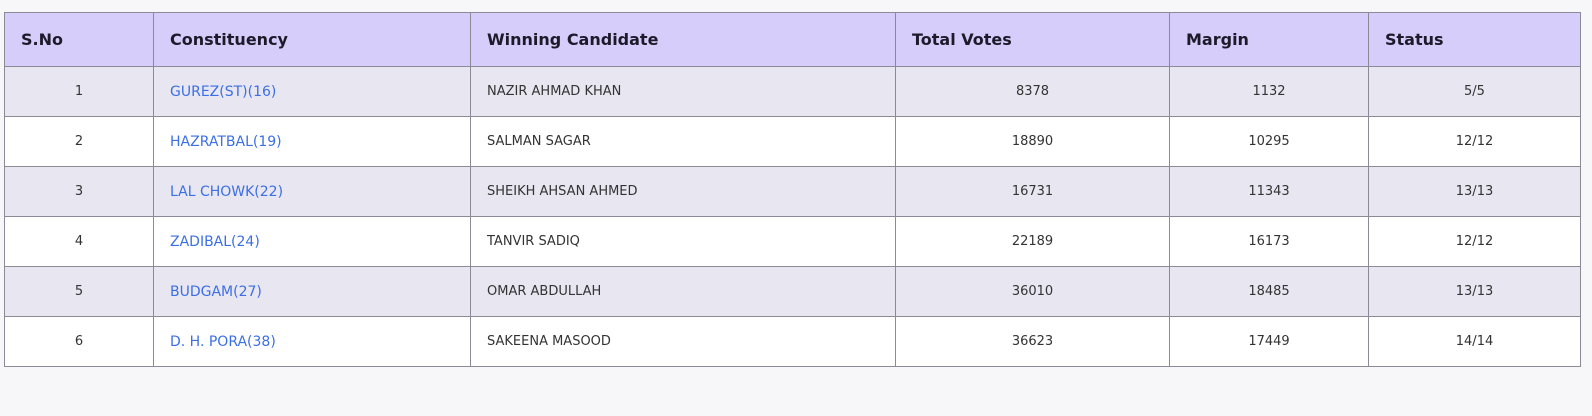 This screenshot has height=416, width=1592. What do you see at coordinates (79, 341) in the screenshot?
I see `sno-cell: 6` at bounding box center [79, 341].